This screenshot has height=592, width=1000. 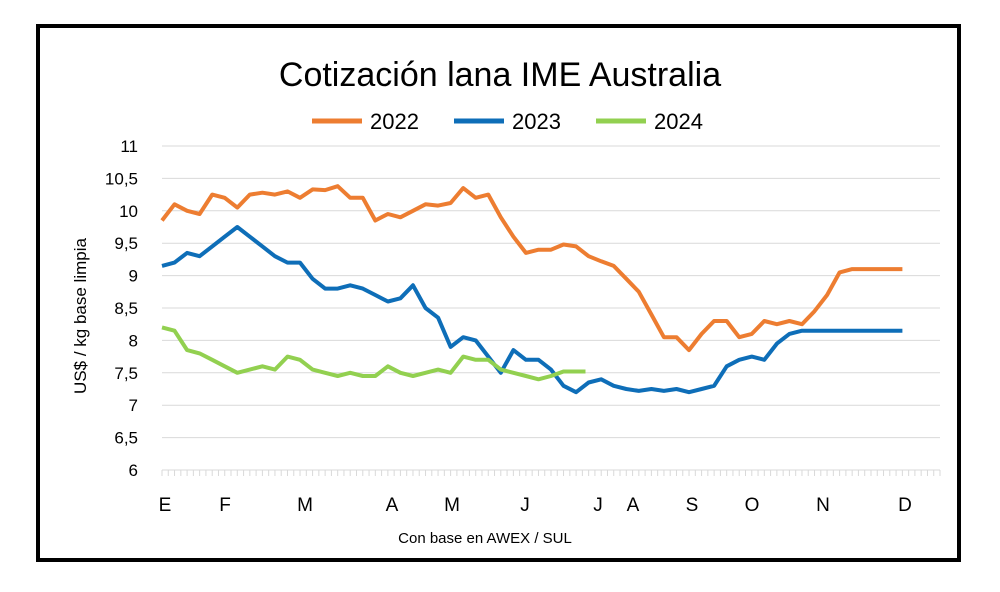 I want to click on x-tick-label: E, so click(x=165, y=505).